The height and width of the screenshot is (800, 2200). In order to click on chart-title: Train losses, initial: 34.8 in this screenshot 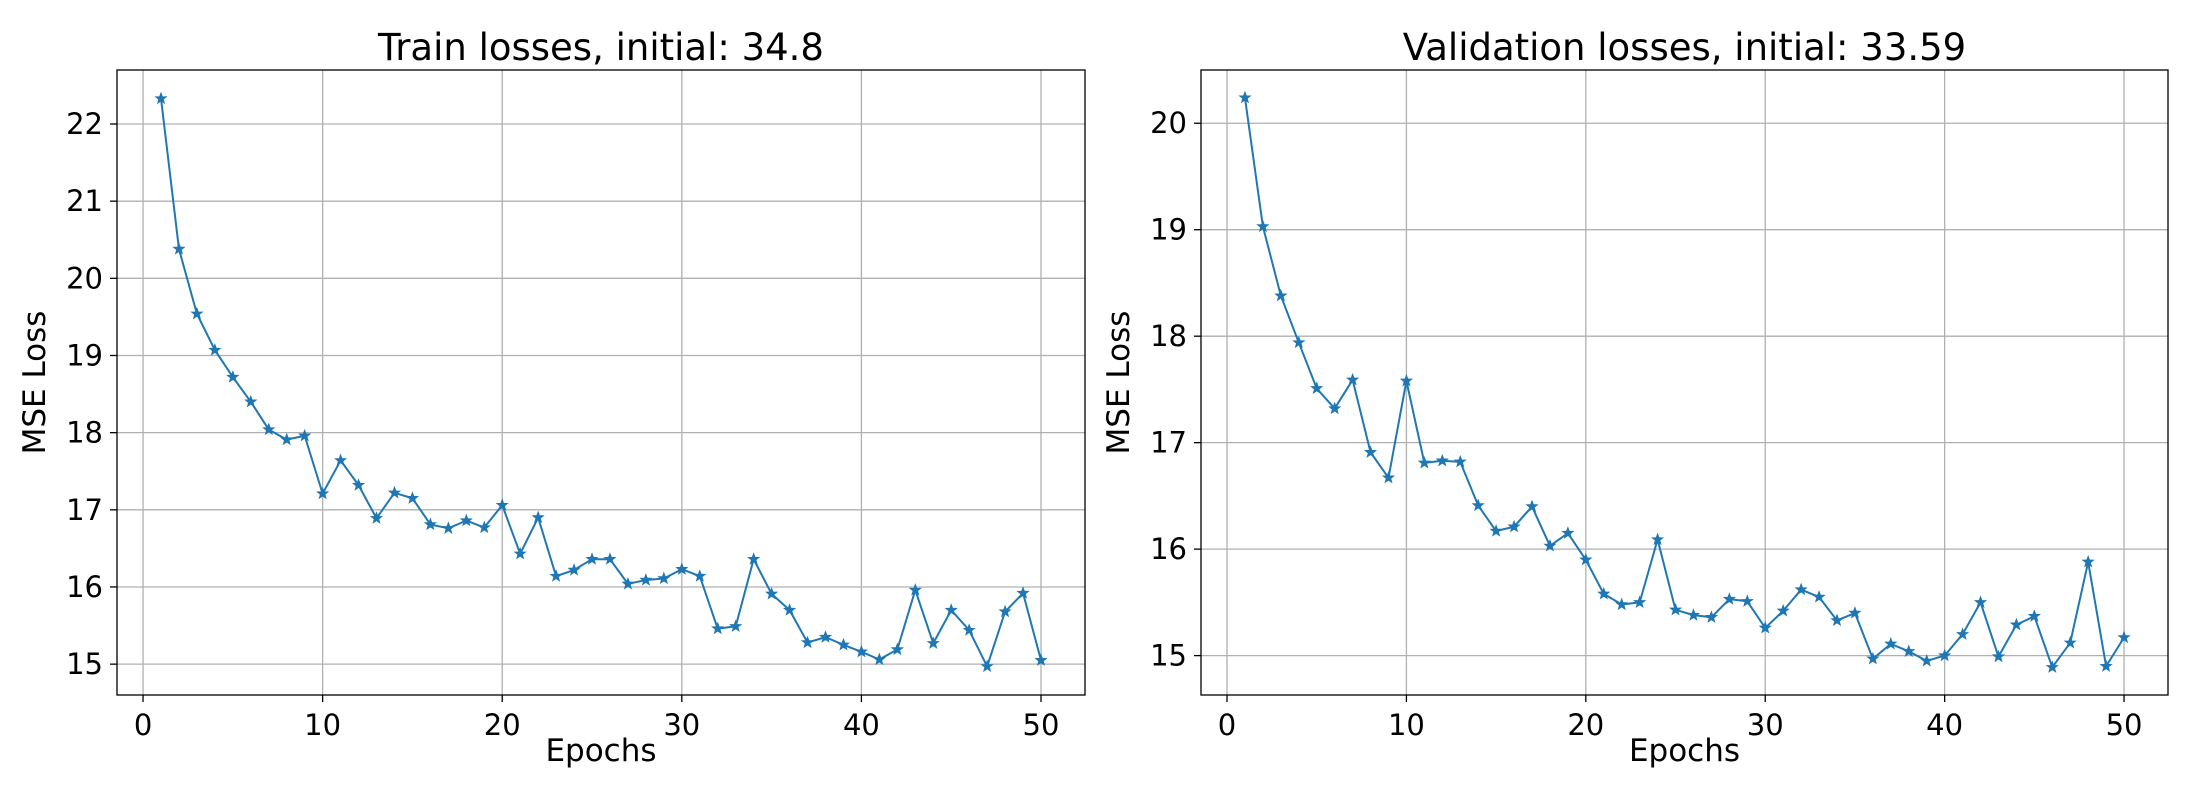, I will do `click(600, 47)`.